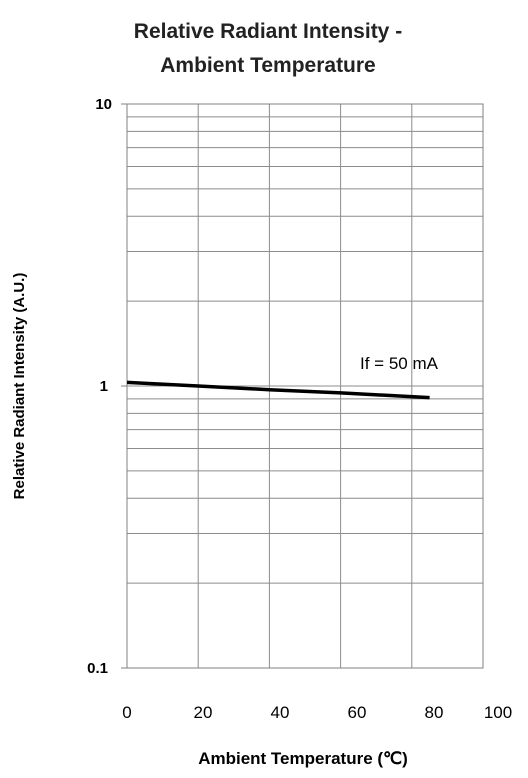 This screenshot has width=528, height=778. Describe the element at coordinates (104, 386) in the screenshot. I see `y-tick-label: 1` at that location.